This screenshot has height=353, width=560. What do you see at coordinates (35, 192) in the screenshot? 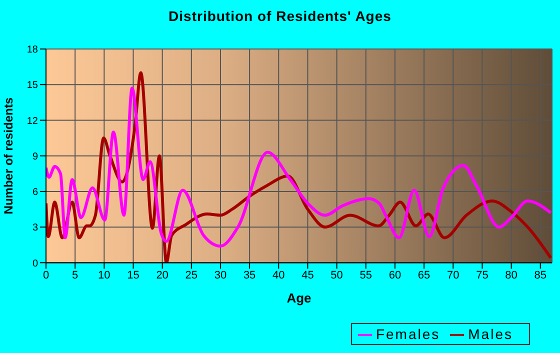
I see `y-tick-label: 6` at bounding box center [35, 192].